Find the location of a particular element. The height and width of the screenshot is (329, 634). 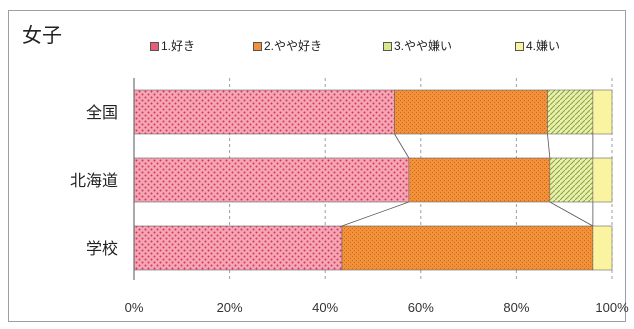

series-connector-lines is located at coordinates (467, 180).